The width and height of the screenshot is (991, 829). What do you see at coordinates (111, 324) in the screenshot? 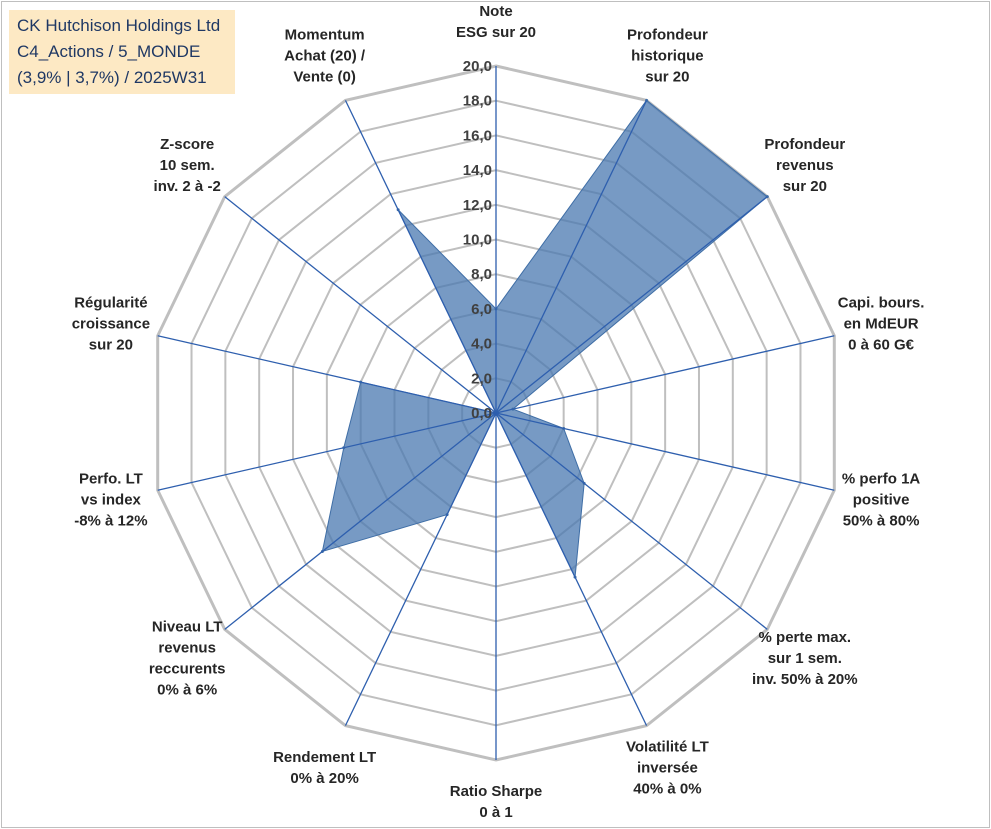
I see `axis-label: Régularité croissance sur 20` at bounding box center [111, 324].